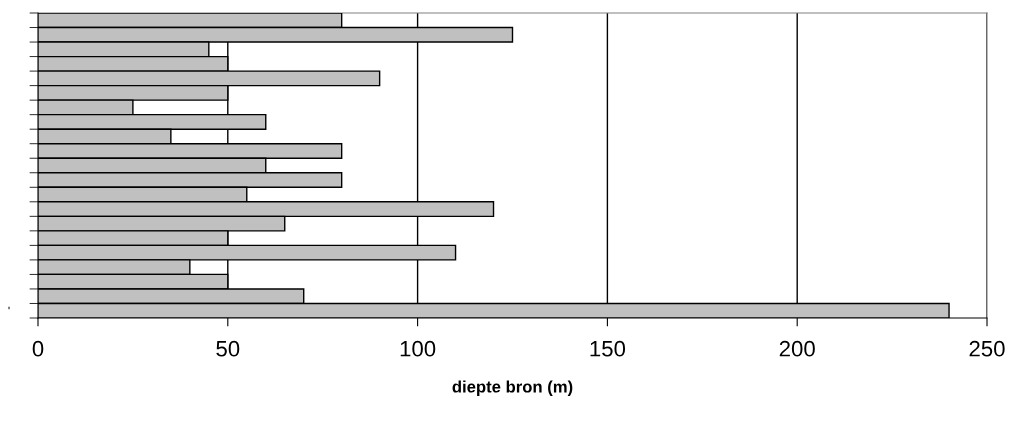 The height and width of the screenshot is (421, 1012). I want to click on y-tick-label: ', so click(9, 308).